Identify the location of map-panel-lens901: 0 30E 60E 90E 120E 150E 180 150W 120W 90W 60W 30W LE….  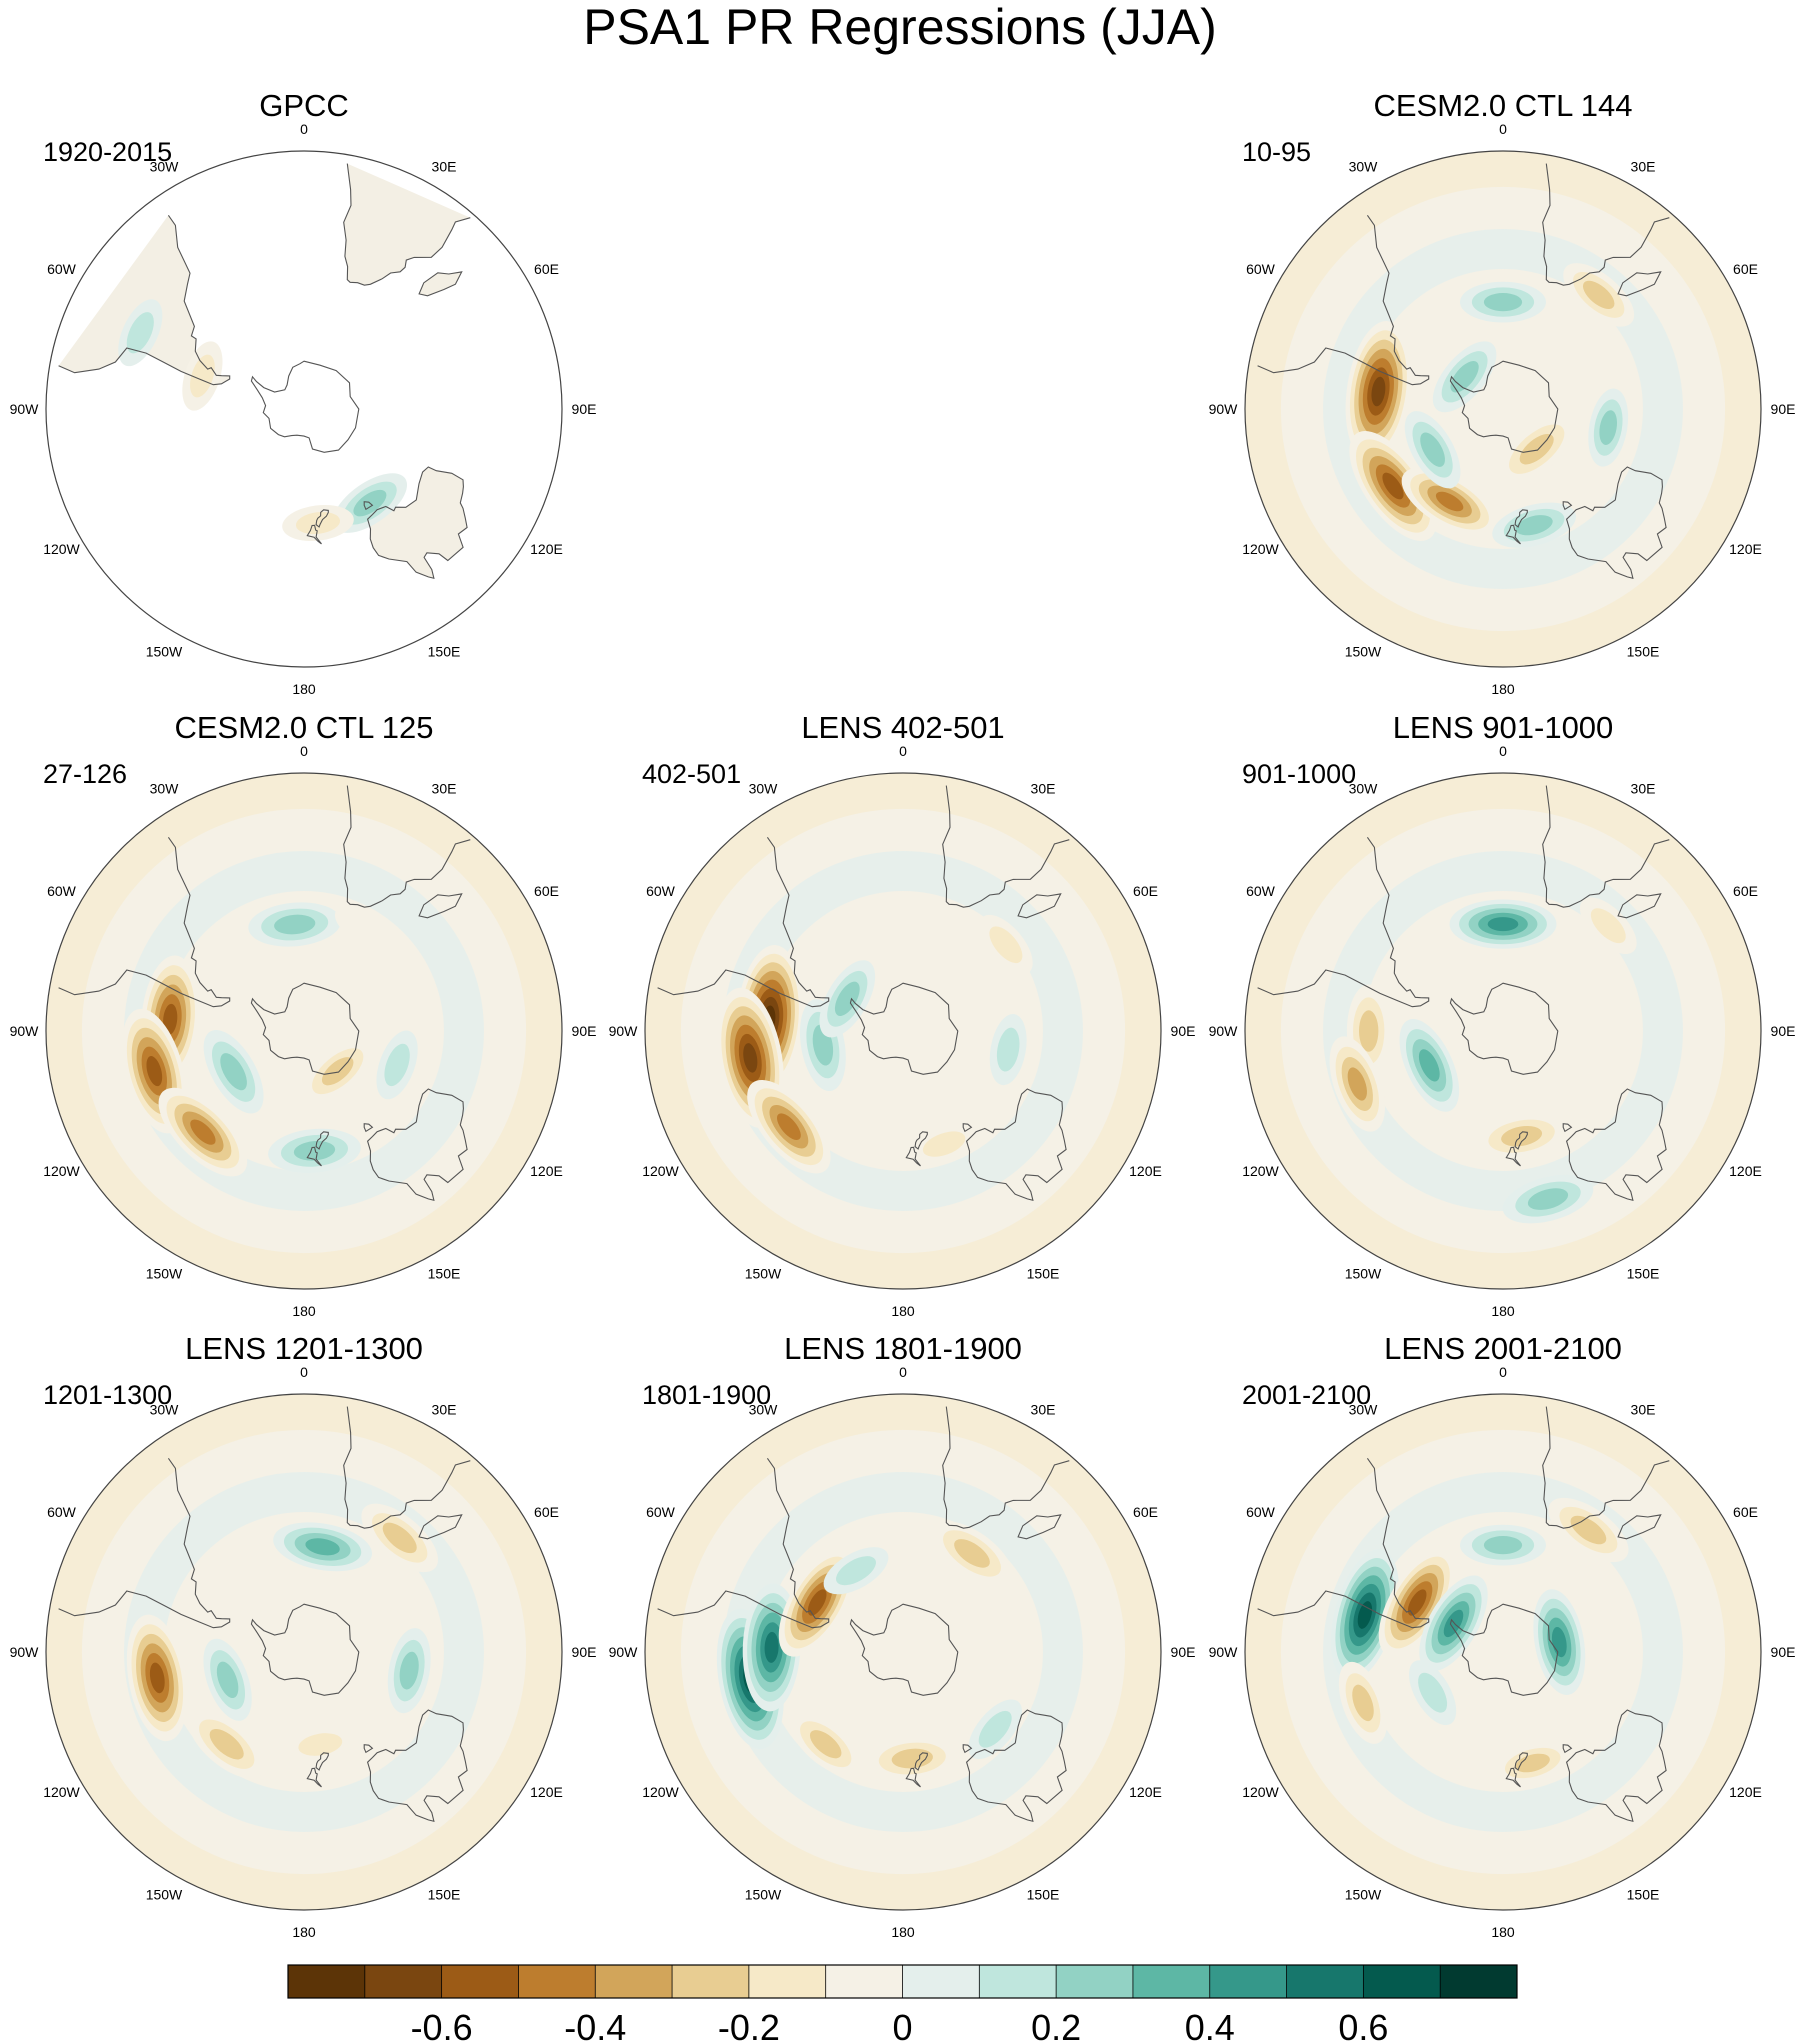
(1502, 1014).